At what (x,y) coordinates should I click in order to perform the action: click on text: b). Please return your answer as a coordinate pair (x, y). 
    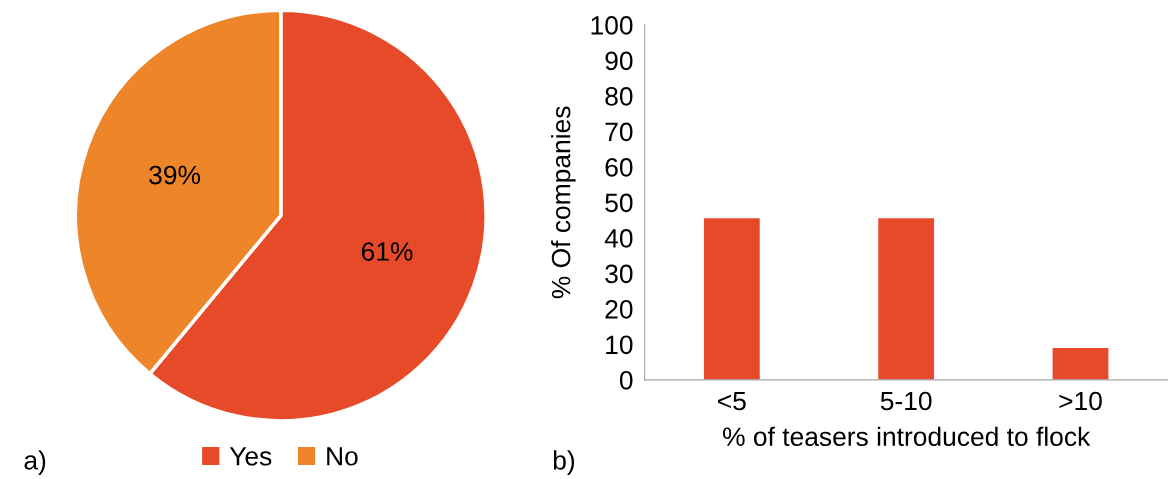
    Looking at the image, I should click on (564, 462).